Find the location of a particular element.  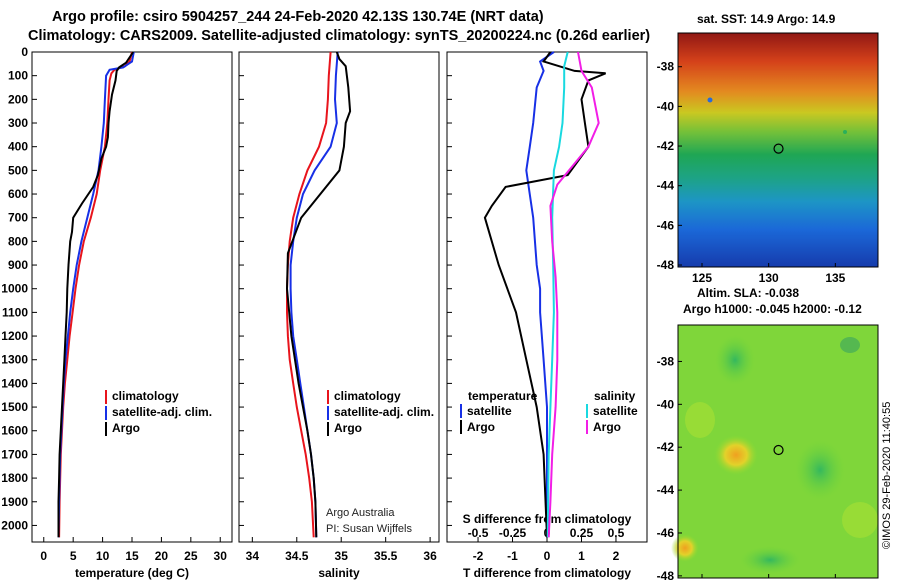

y-tick-label: 300 is located at coordinates (18, 123).